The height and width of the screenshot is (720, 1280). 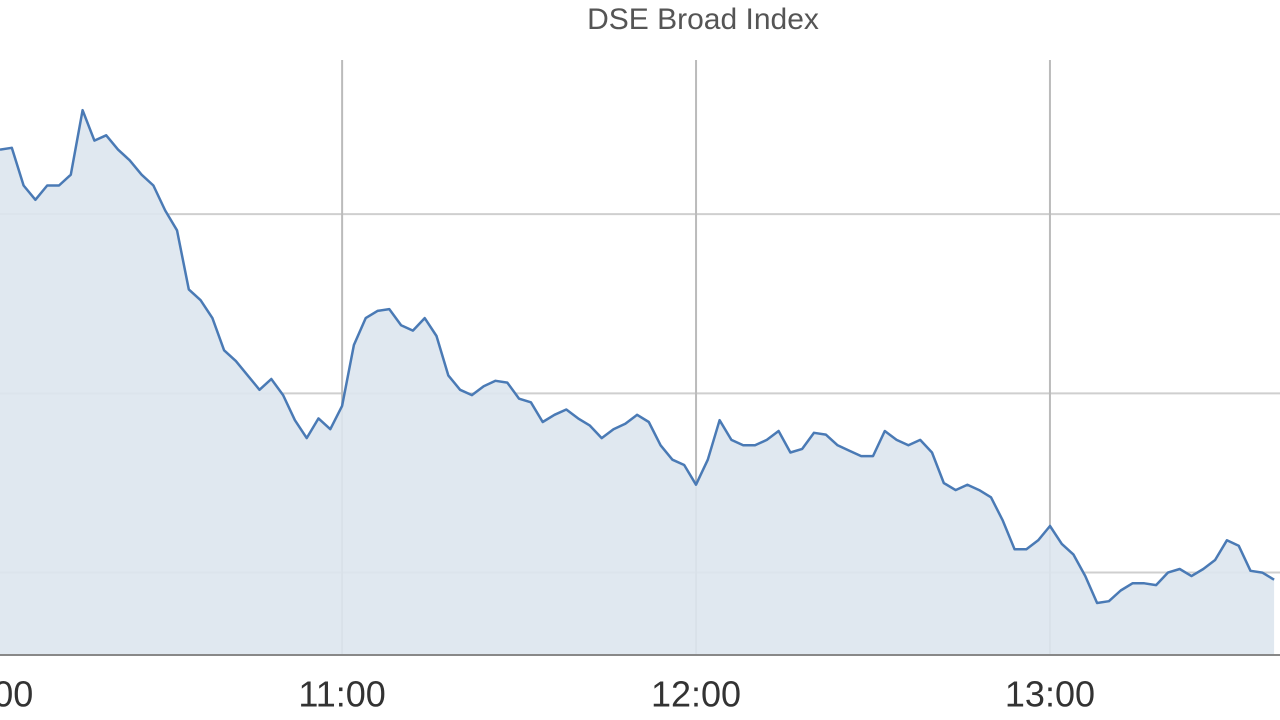 I want to click on x-tick-label: 13:00, so click(x=1050, y=694).